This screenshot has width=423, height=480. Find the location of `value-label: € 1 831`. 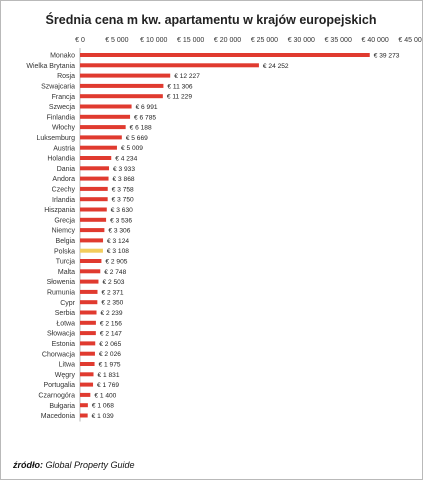

value-label: € 1 831 is located at coordinates (109, 375).